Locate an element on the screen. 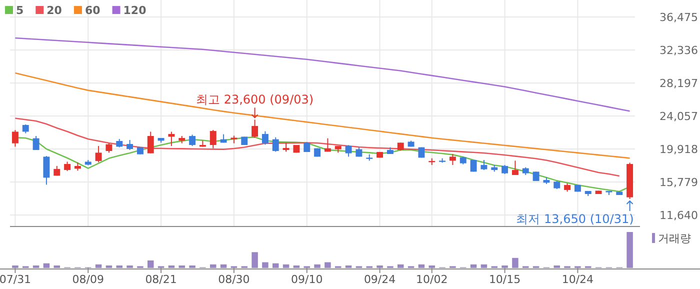 This screenshot has height=289, width=700. x-tick-label: 09/10 is located at coordinates (307, 279).